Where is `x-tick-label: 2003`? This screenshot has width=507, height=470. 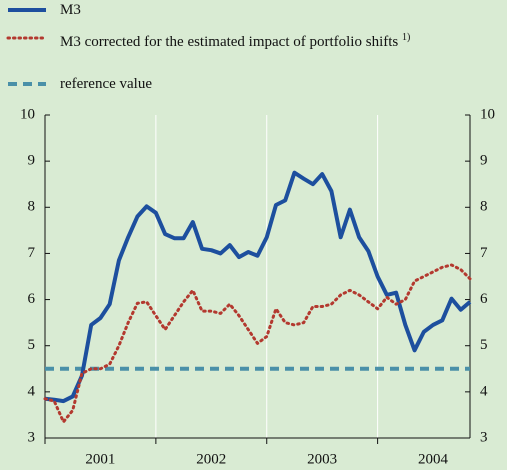 x-tick-label: 2003 is located at coordinates (322, 459).